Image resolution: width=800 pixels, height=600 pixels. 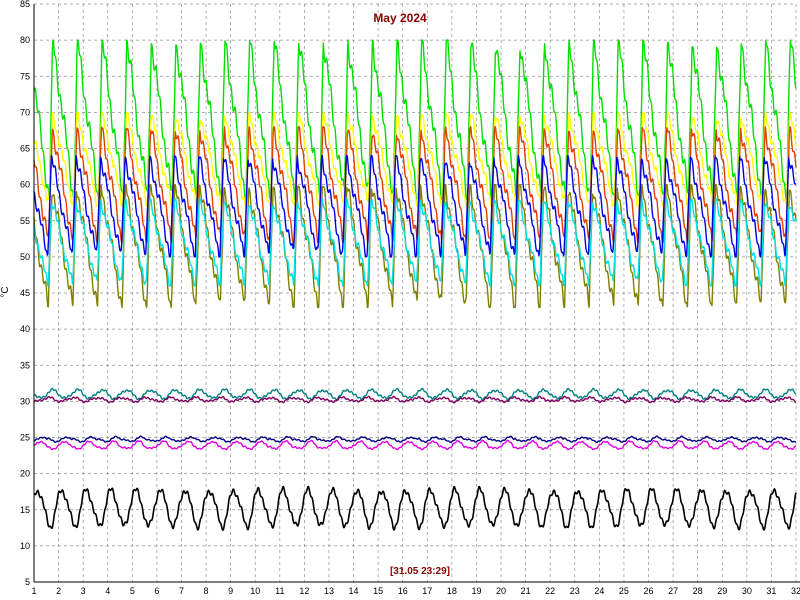 What do you see at coordinates (33, 591) in the screenshot?
I see `x-tick-label: 1` at bounding box center [33, 591].